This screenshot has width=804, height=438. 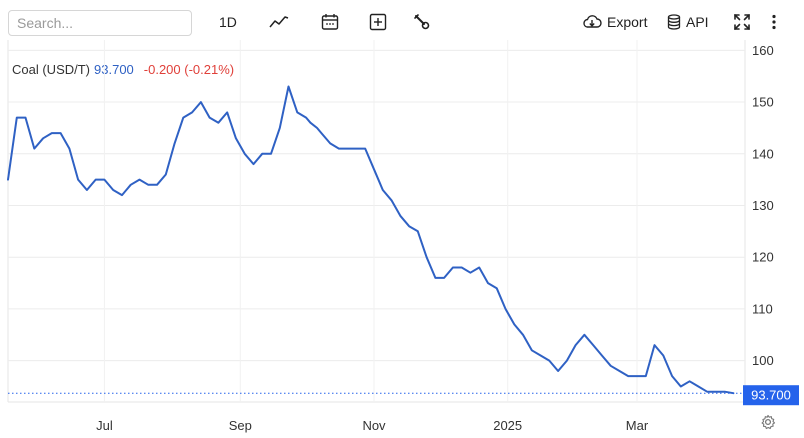 What do you see at coordinates (763, 153) in the screenshot?
I see `y-tick-label: 140` at bounding box center [763, 153].